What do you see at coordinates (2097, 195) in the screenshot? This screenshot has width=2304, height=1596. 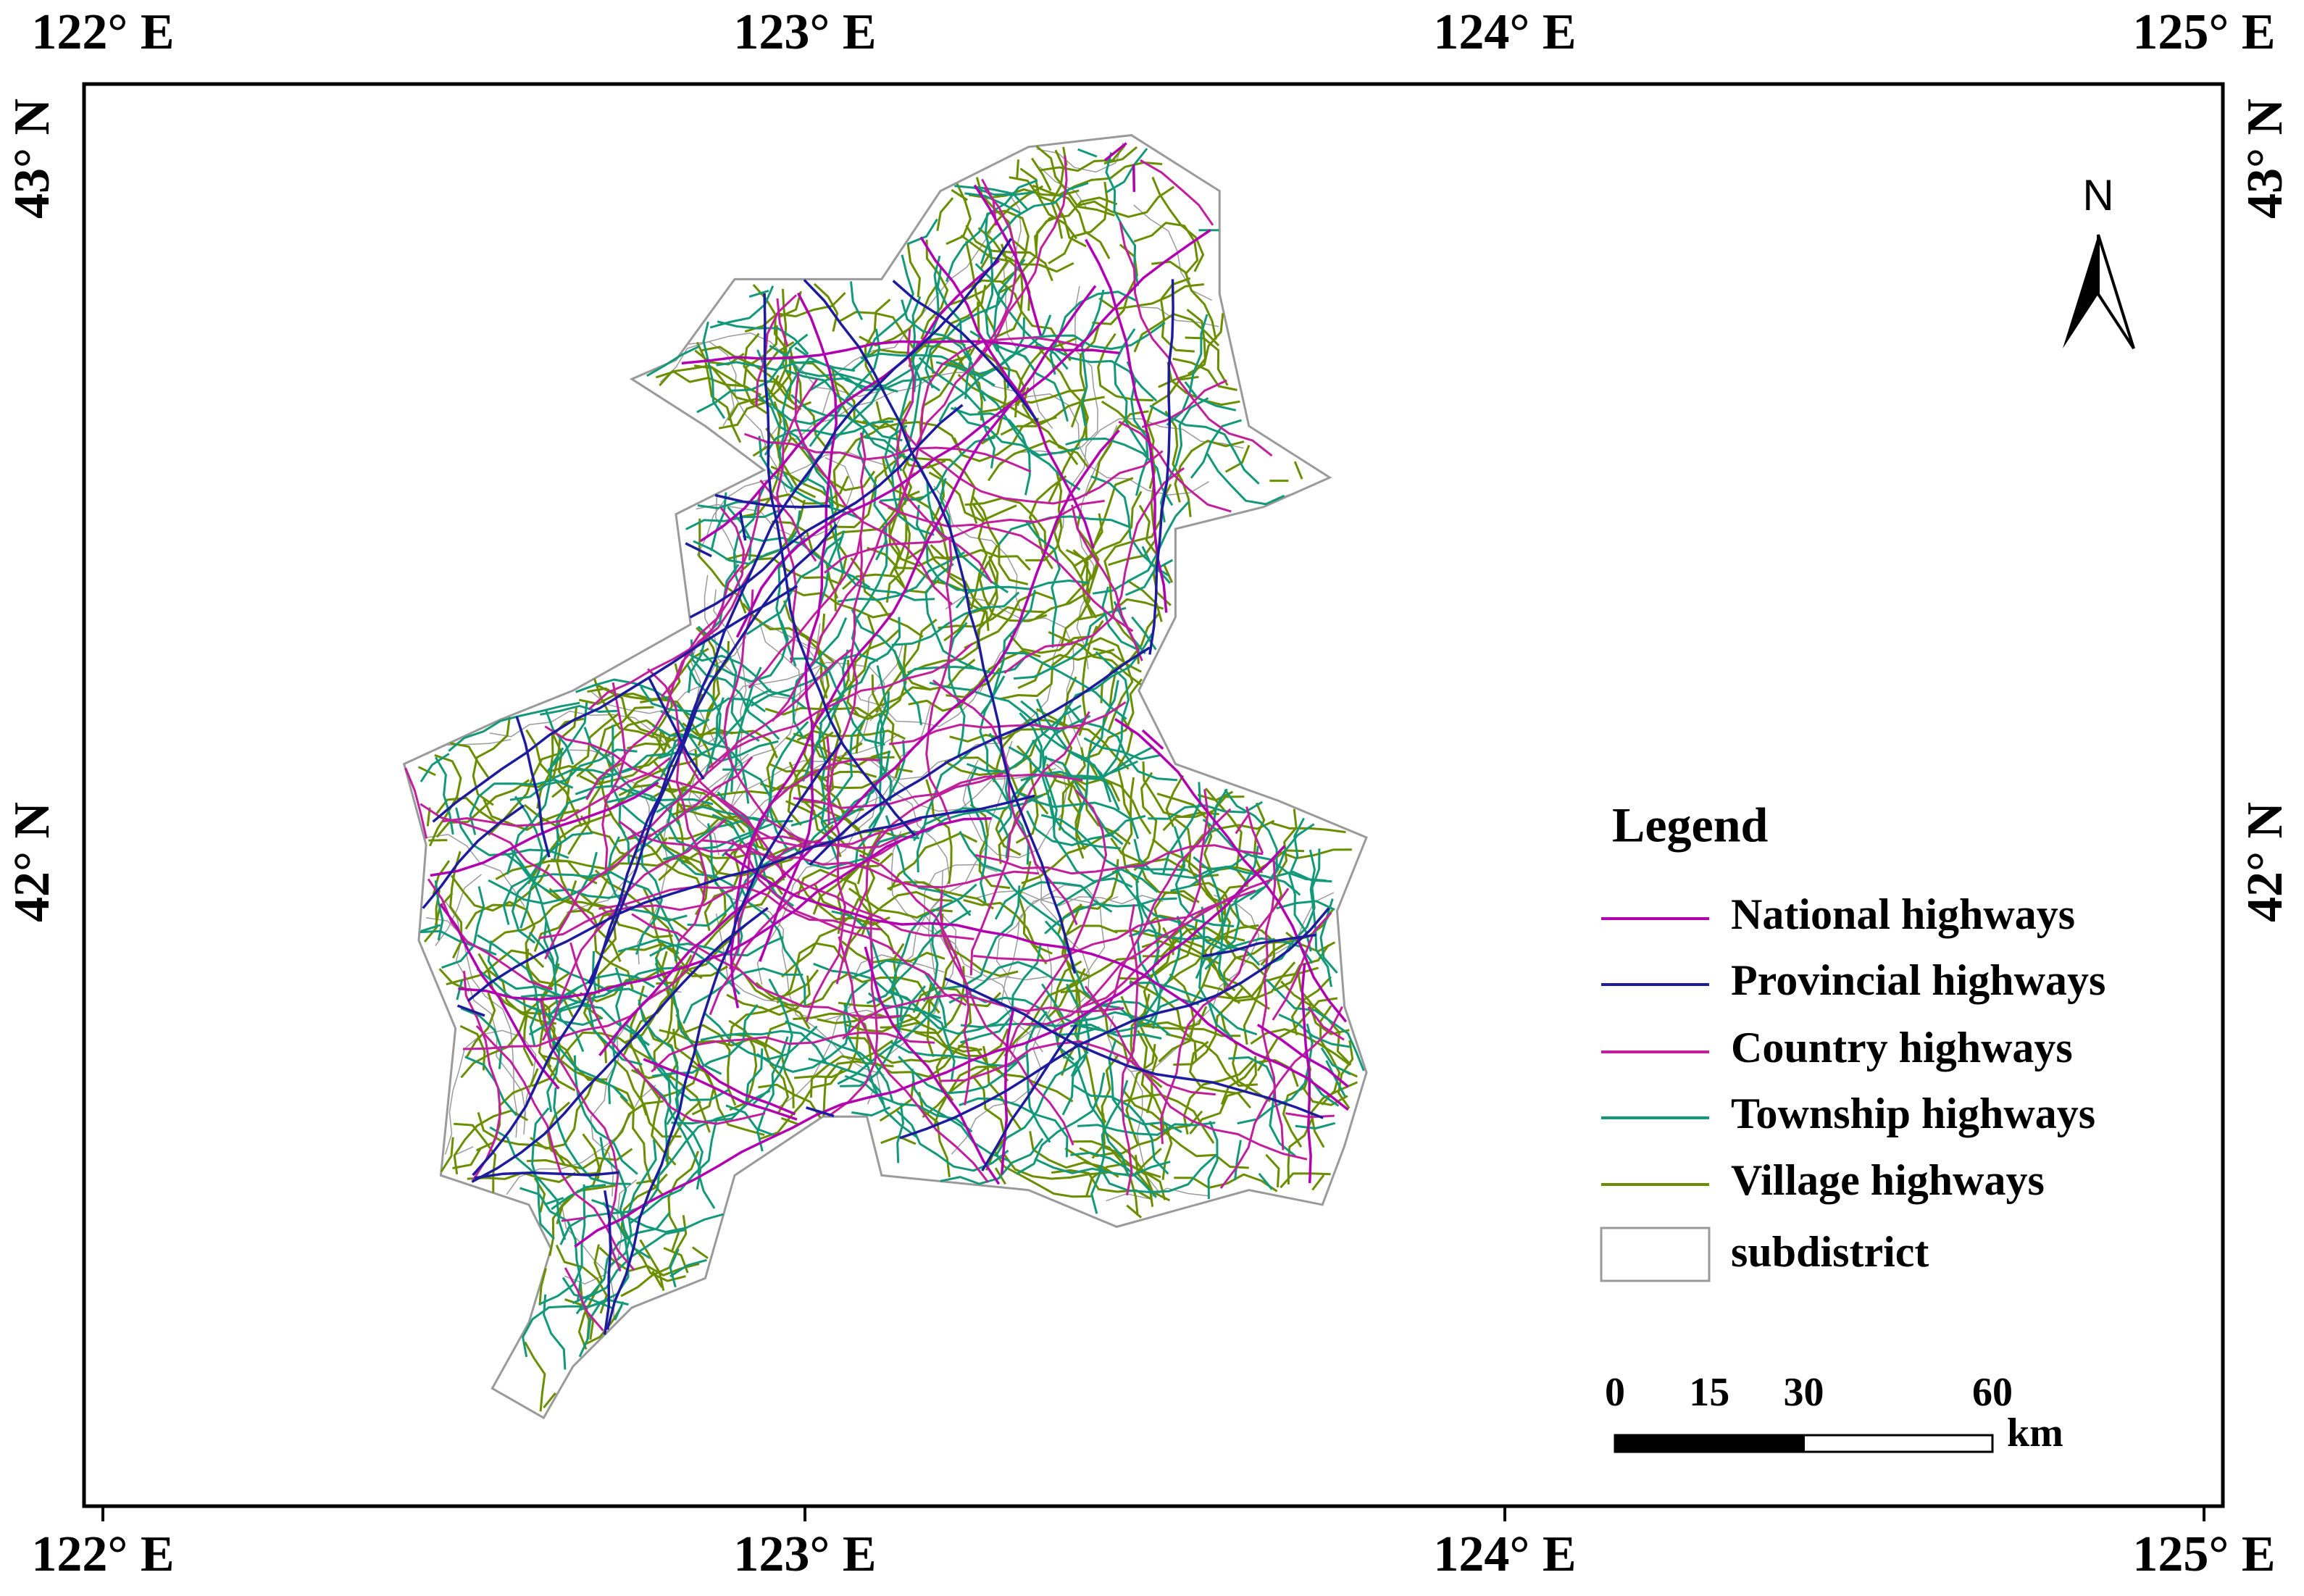 I see `north-label: N` at bounding box center [2097, 195].